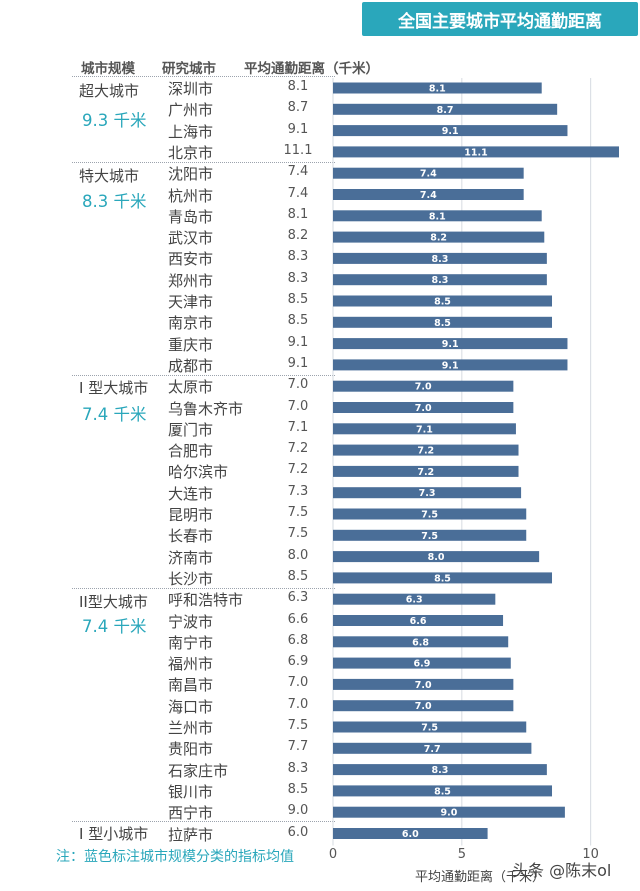 The width and height of the screenshot is (640, 891). What do you see at coordinates (114, 414) in the screenshot?
I see `group-avg-type1-large: 7.4 千米` at bounding box center [114, 414].